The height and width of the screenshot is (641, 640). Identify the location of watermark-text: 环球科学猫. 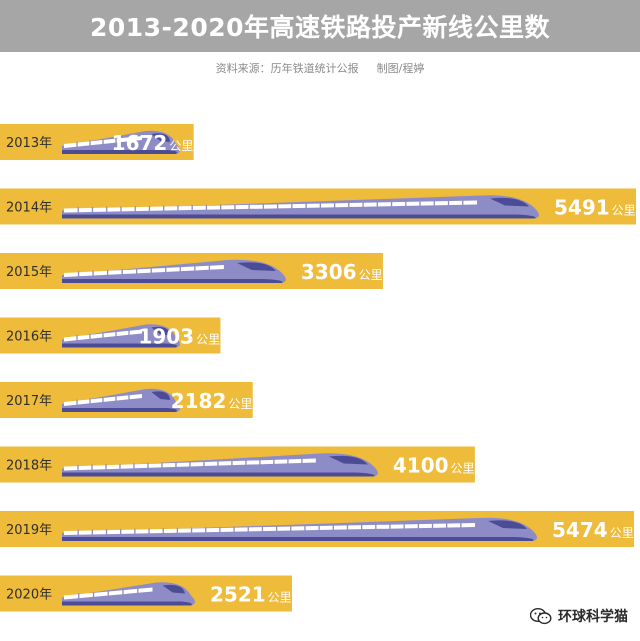
(593, 617).